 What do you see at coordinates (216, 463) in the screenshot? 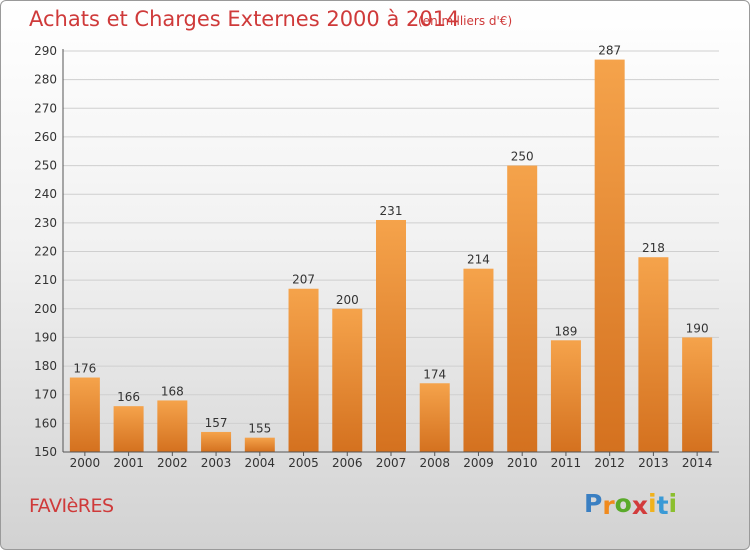
I see `x-tick-label: 2003` at bounding box center [216, 463].